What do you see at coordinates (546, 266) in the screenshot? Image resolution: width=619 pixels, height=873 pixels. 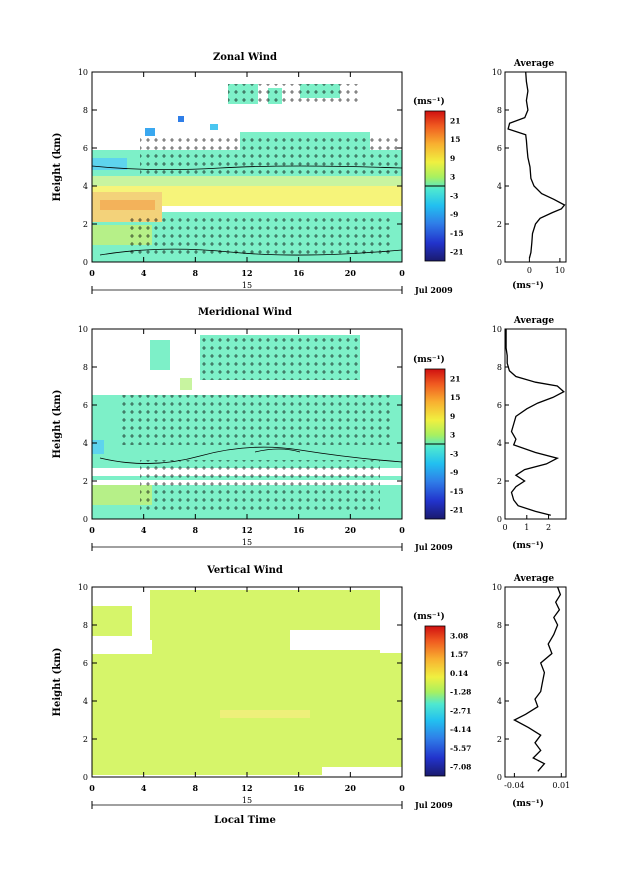 I see `average-x-ticks: 0 10` at bounding box center [546, 266].